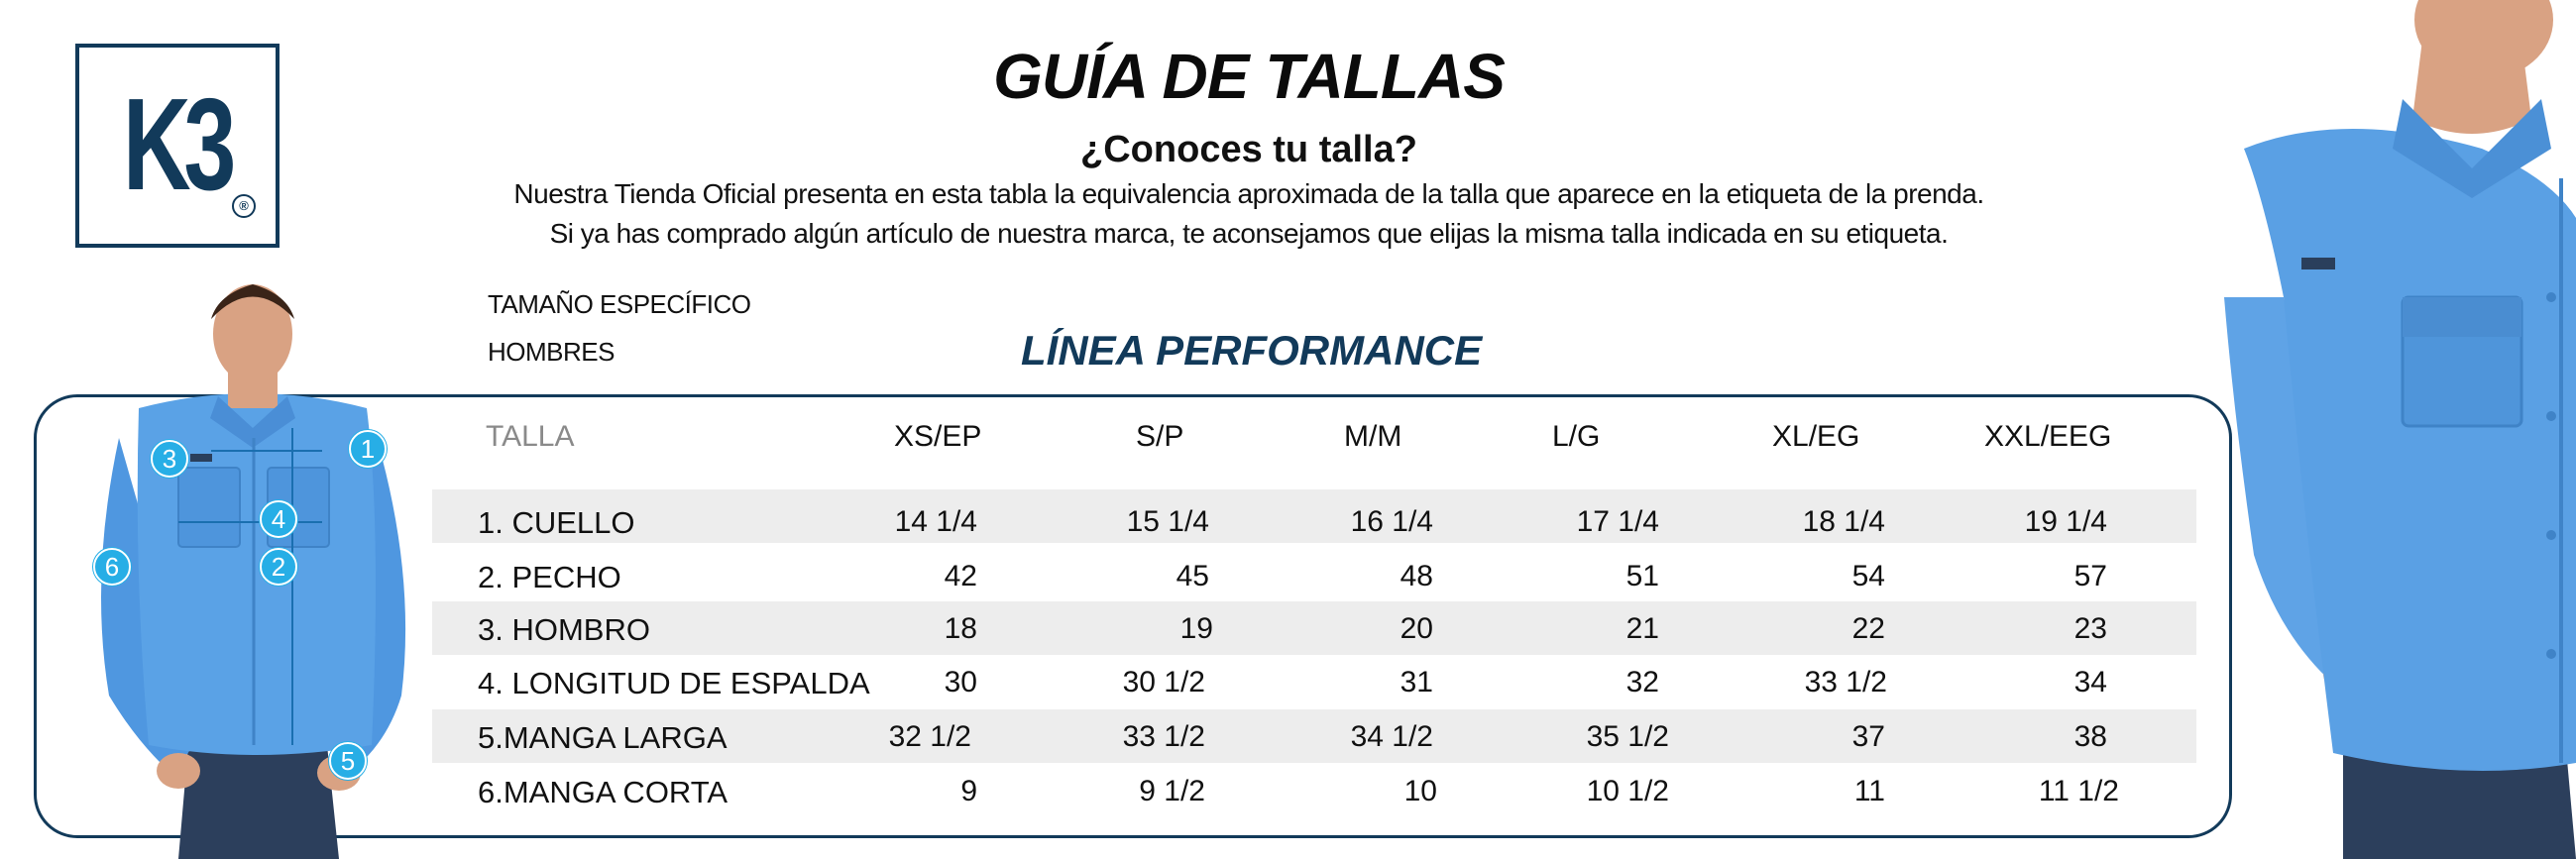 This screenshot has width=2576, height=859. I want to click on table-cell: 32, so click(1642, 682).